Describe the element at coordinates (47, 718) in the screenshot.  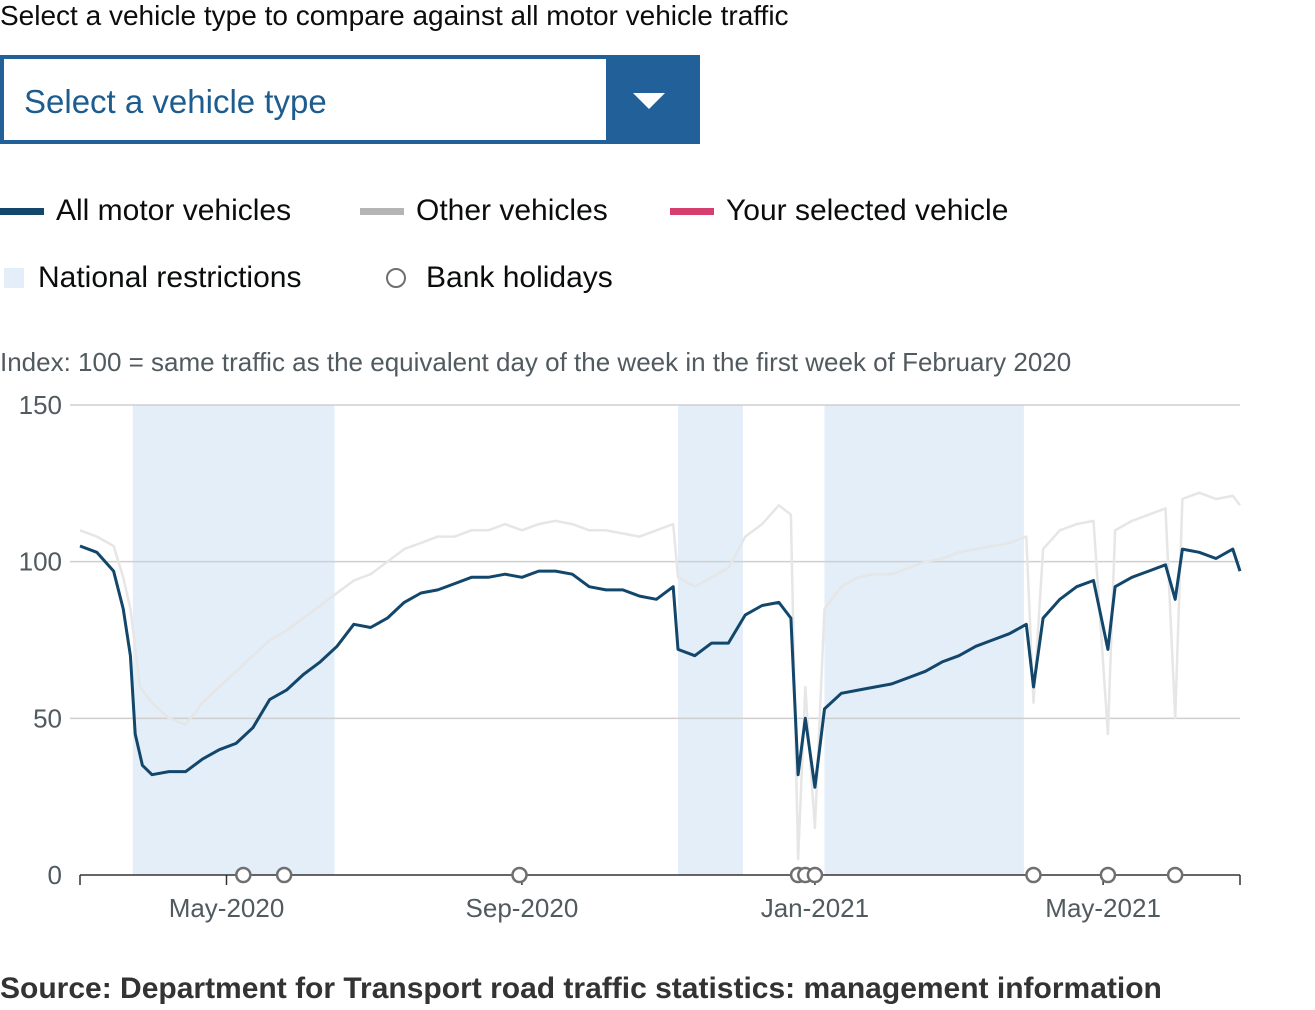
I see `y-tick-label-50: 50` at that location.